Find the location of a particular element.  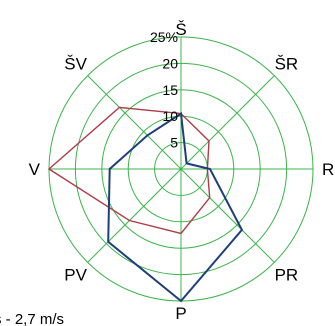

radial-tick-labels: 5 10 15 20 25% is located at coordinates (164, 90).